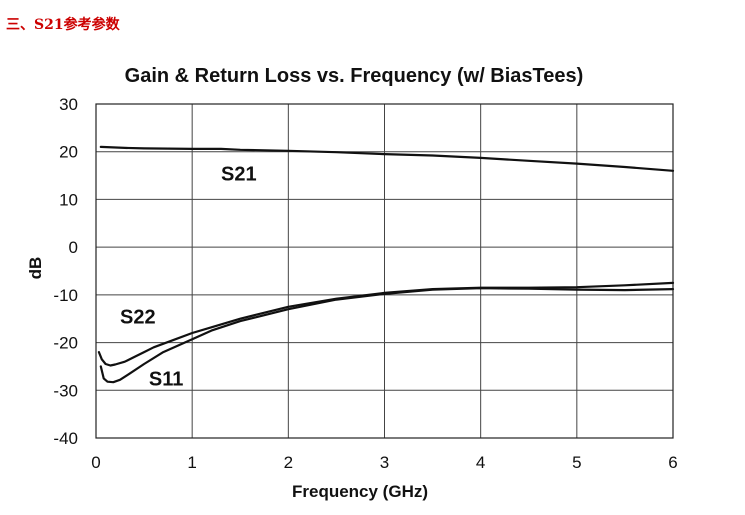  Describe the element at coordinates (138, 317) in the screenshot. I see `series-label-s22: S22` at that location.